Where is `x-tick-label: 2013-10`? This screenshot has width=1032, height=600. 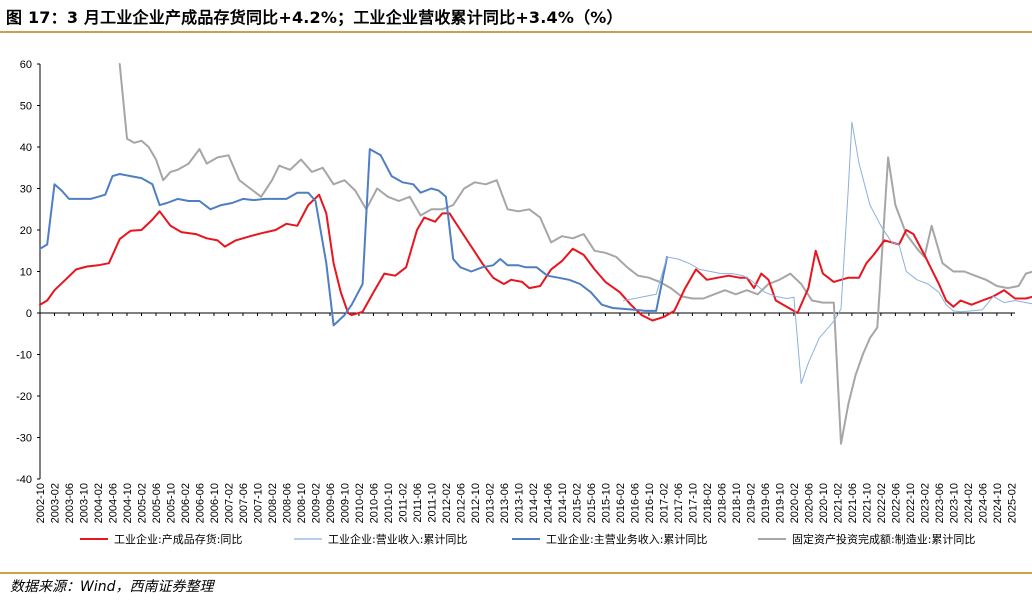
x-tick-label: 2013-10 is located at coordinates (519, 503).